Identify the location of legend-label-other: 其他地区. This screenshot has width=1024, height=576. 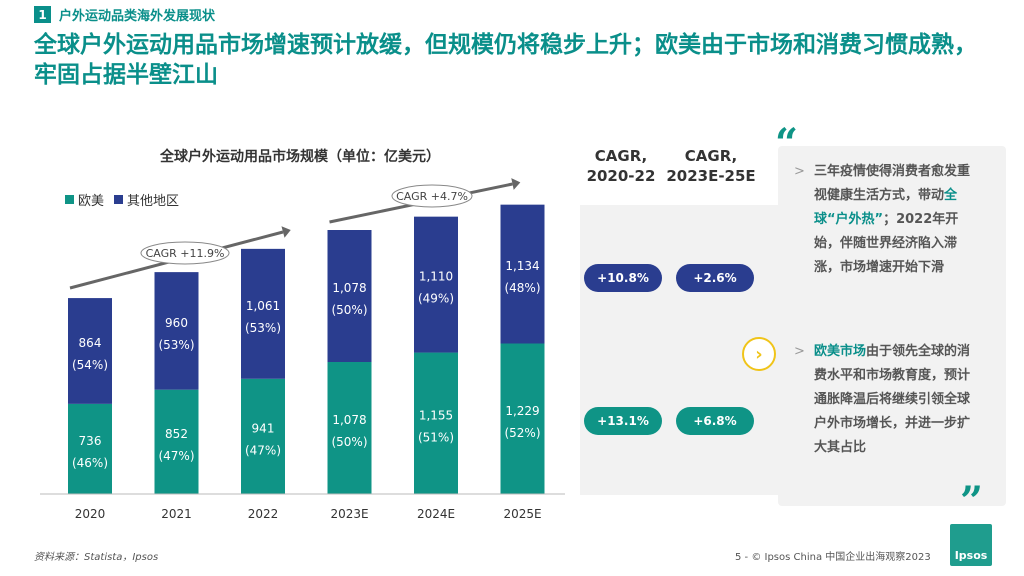
(153, 201).